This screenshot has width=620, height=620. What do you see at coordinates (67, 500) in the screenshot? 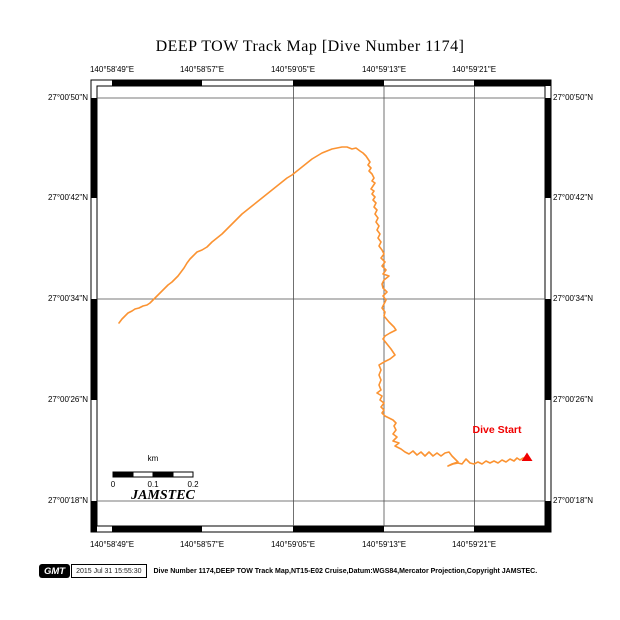
I see `axis-label-lat-left-4: 27°00'18"N` at bounding box center [67, 500].